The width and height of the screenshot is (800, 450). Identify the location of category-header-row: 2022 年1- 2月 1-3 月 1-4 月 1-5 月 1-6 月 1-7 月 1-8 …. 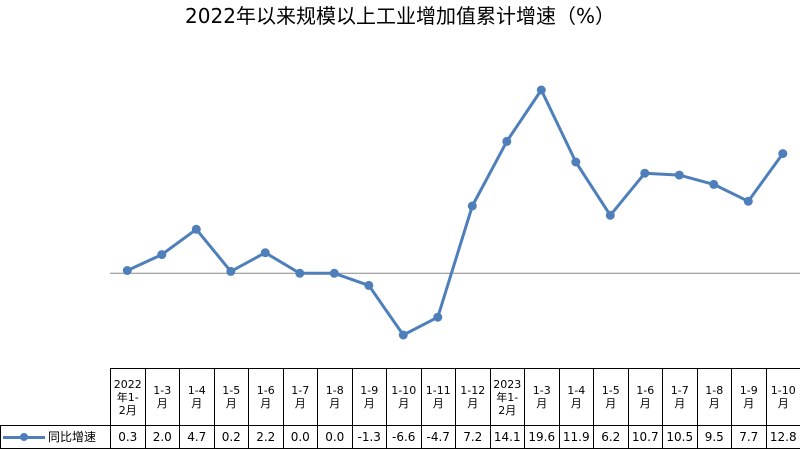
(400, 397).